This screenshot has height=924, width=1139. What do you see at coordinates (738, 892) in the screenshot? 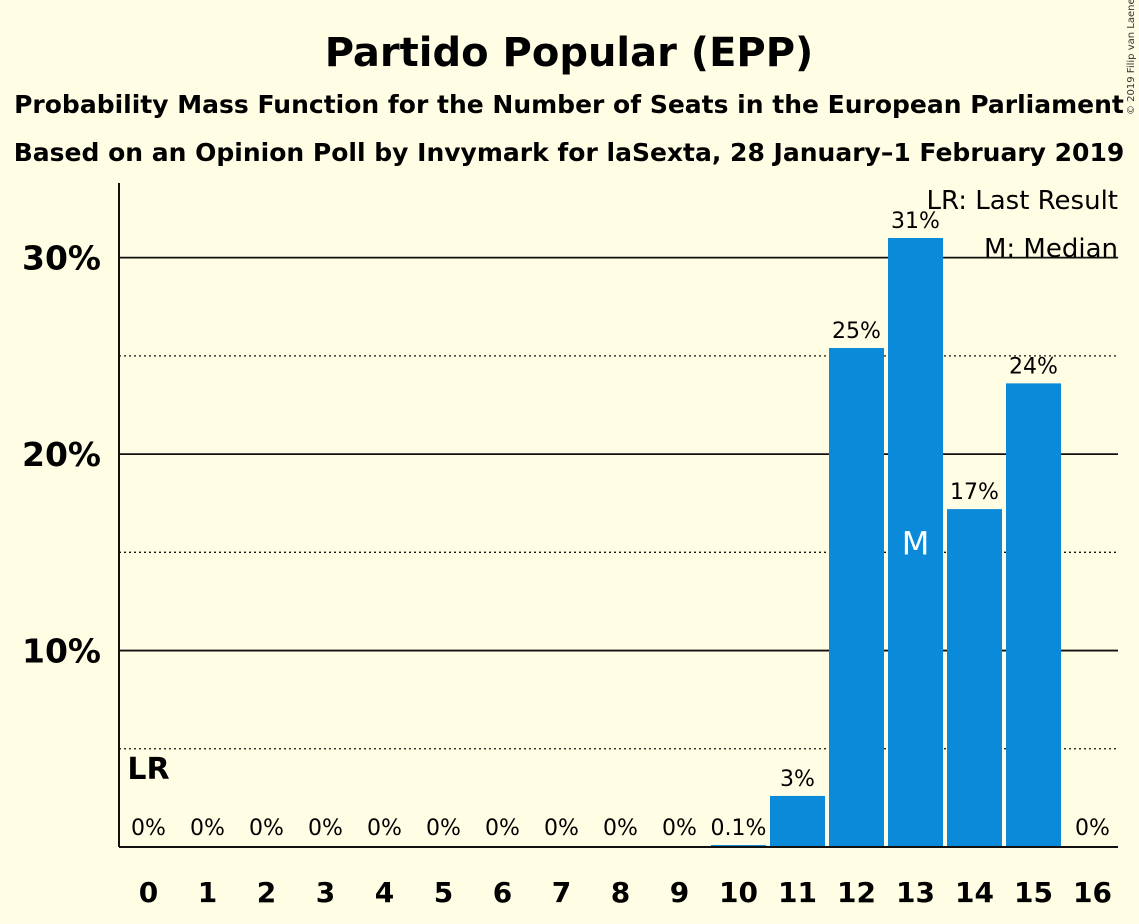
I see `x-tick-label: 10` at bounding box center [738, 892].